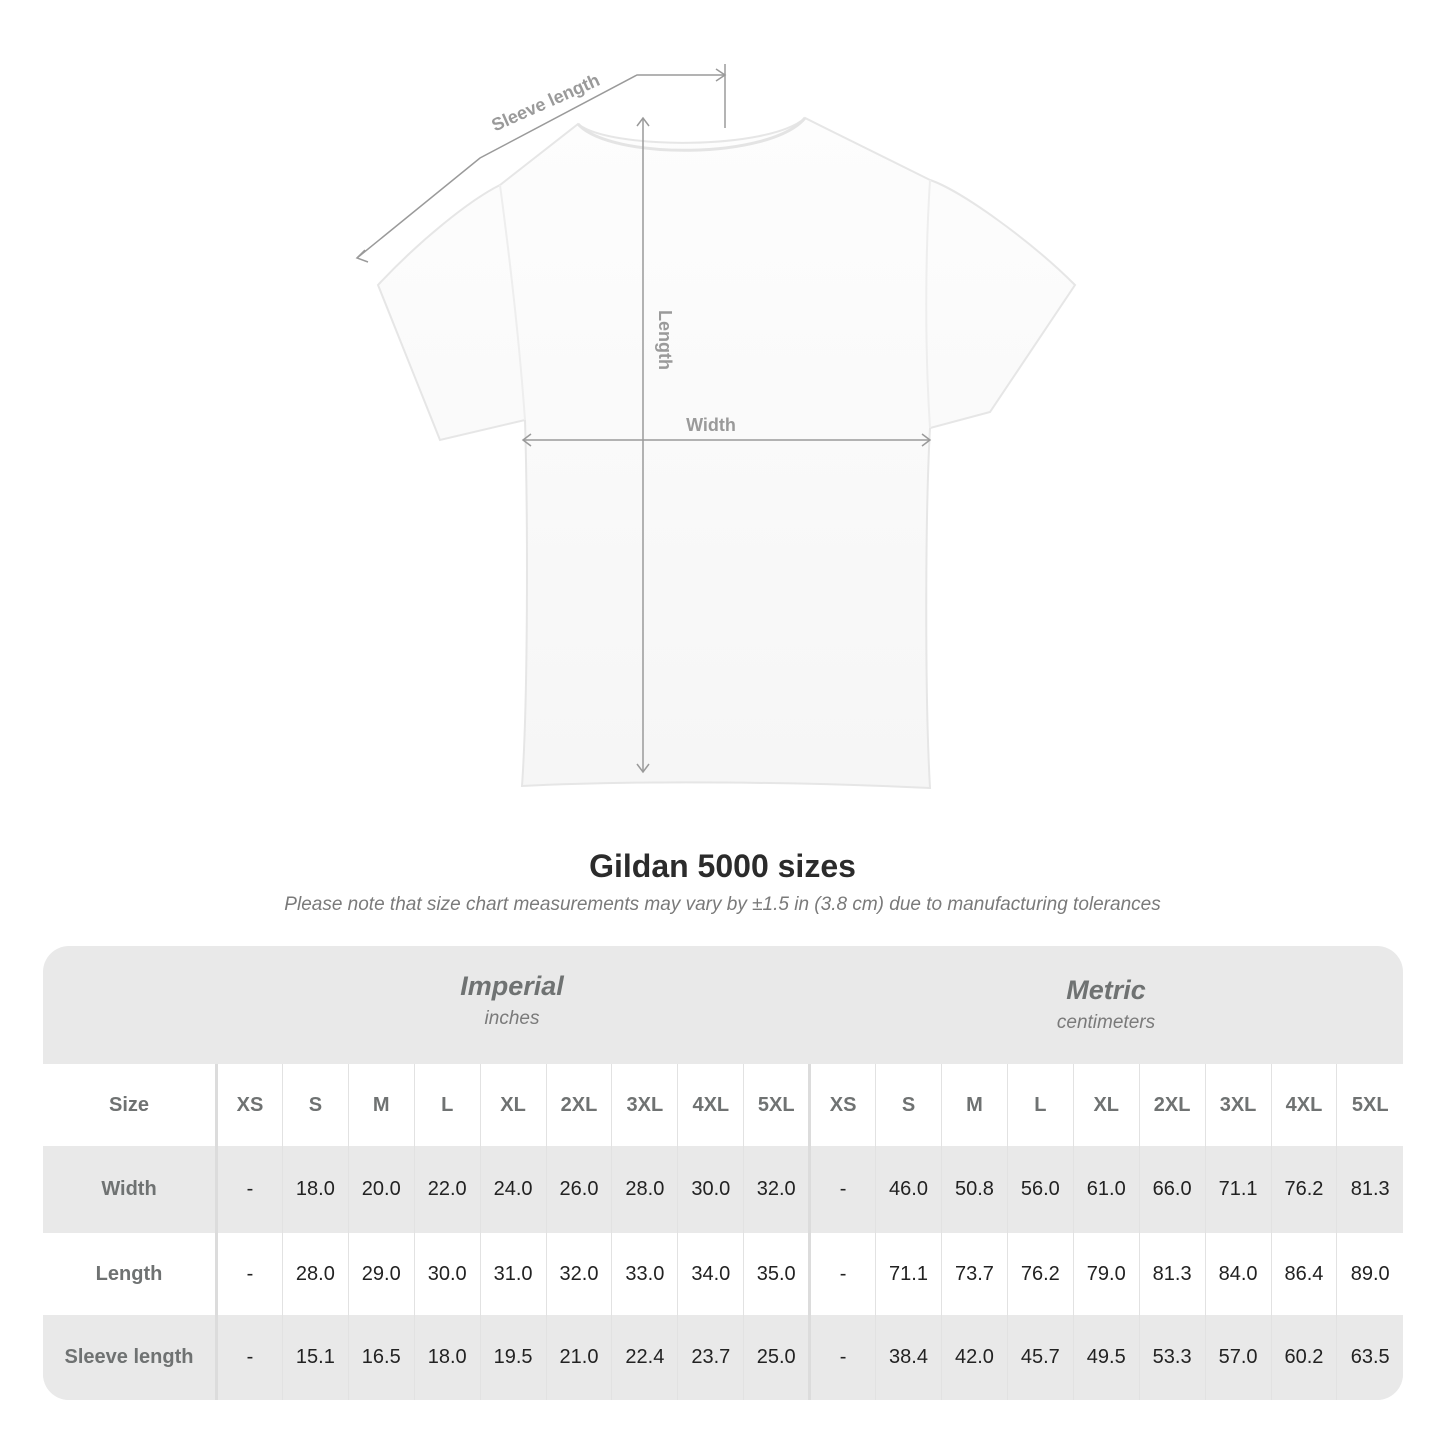 Image resolution: width=1445 pixels, height=1445 pixels. Describe the element at coordinates (513, 1357) in the screenshot. I see `imperial-value-cell: 19.5` at that location.